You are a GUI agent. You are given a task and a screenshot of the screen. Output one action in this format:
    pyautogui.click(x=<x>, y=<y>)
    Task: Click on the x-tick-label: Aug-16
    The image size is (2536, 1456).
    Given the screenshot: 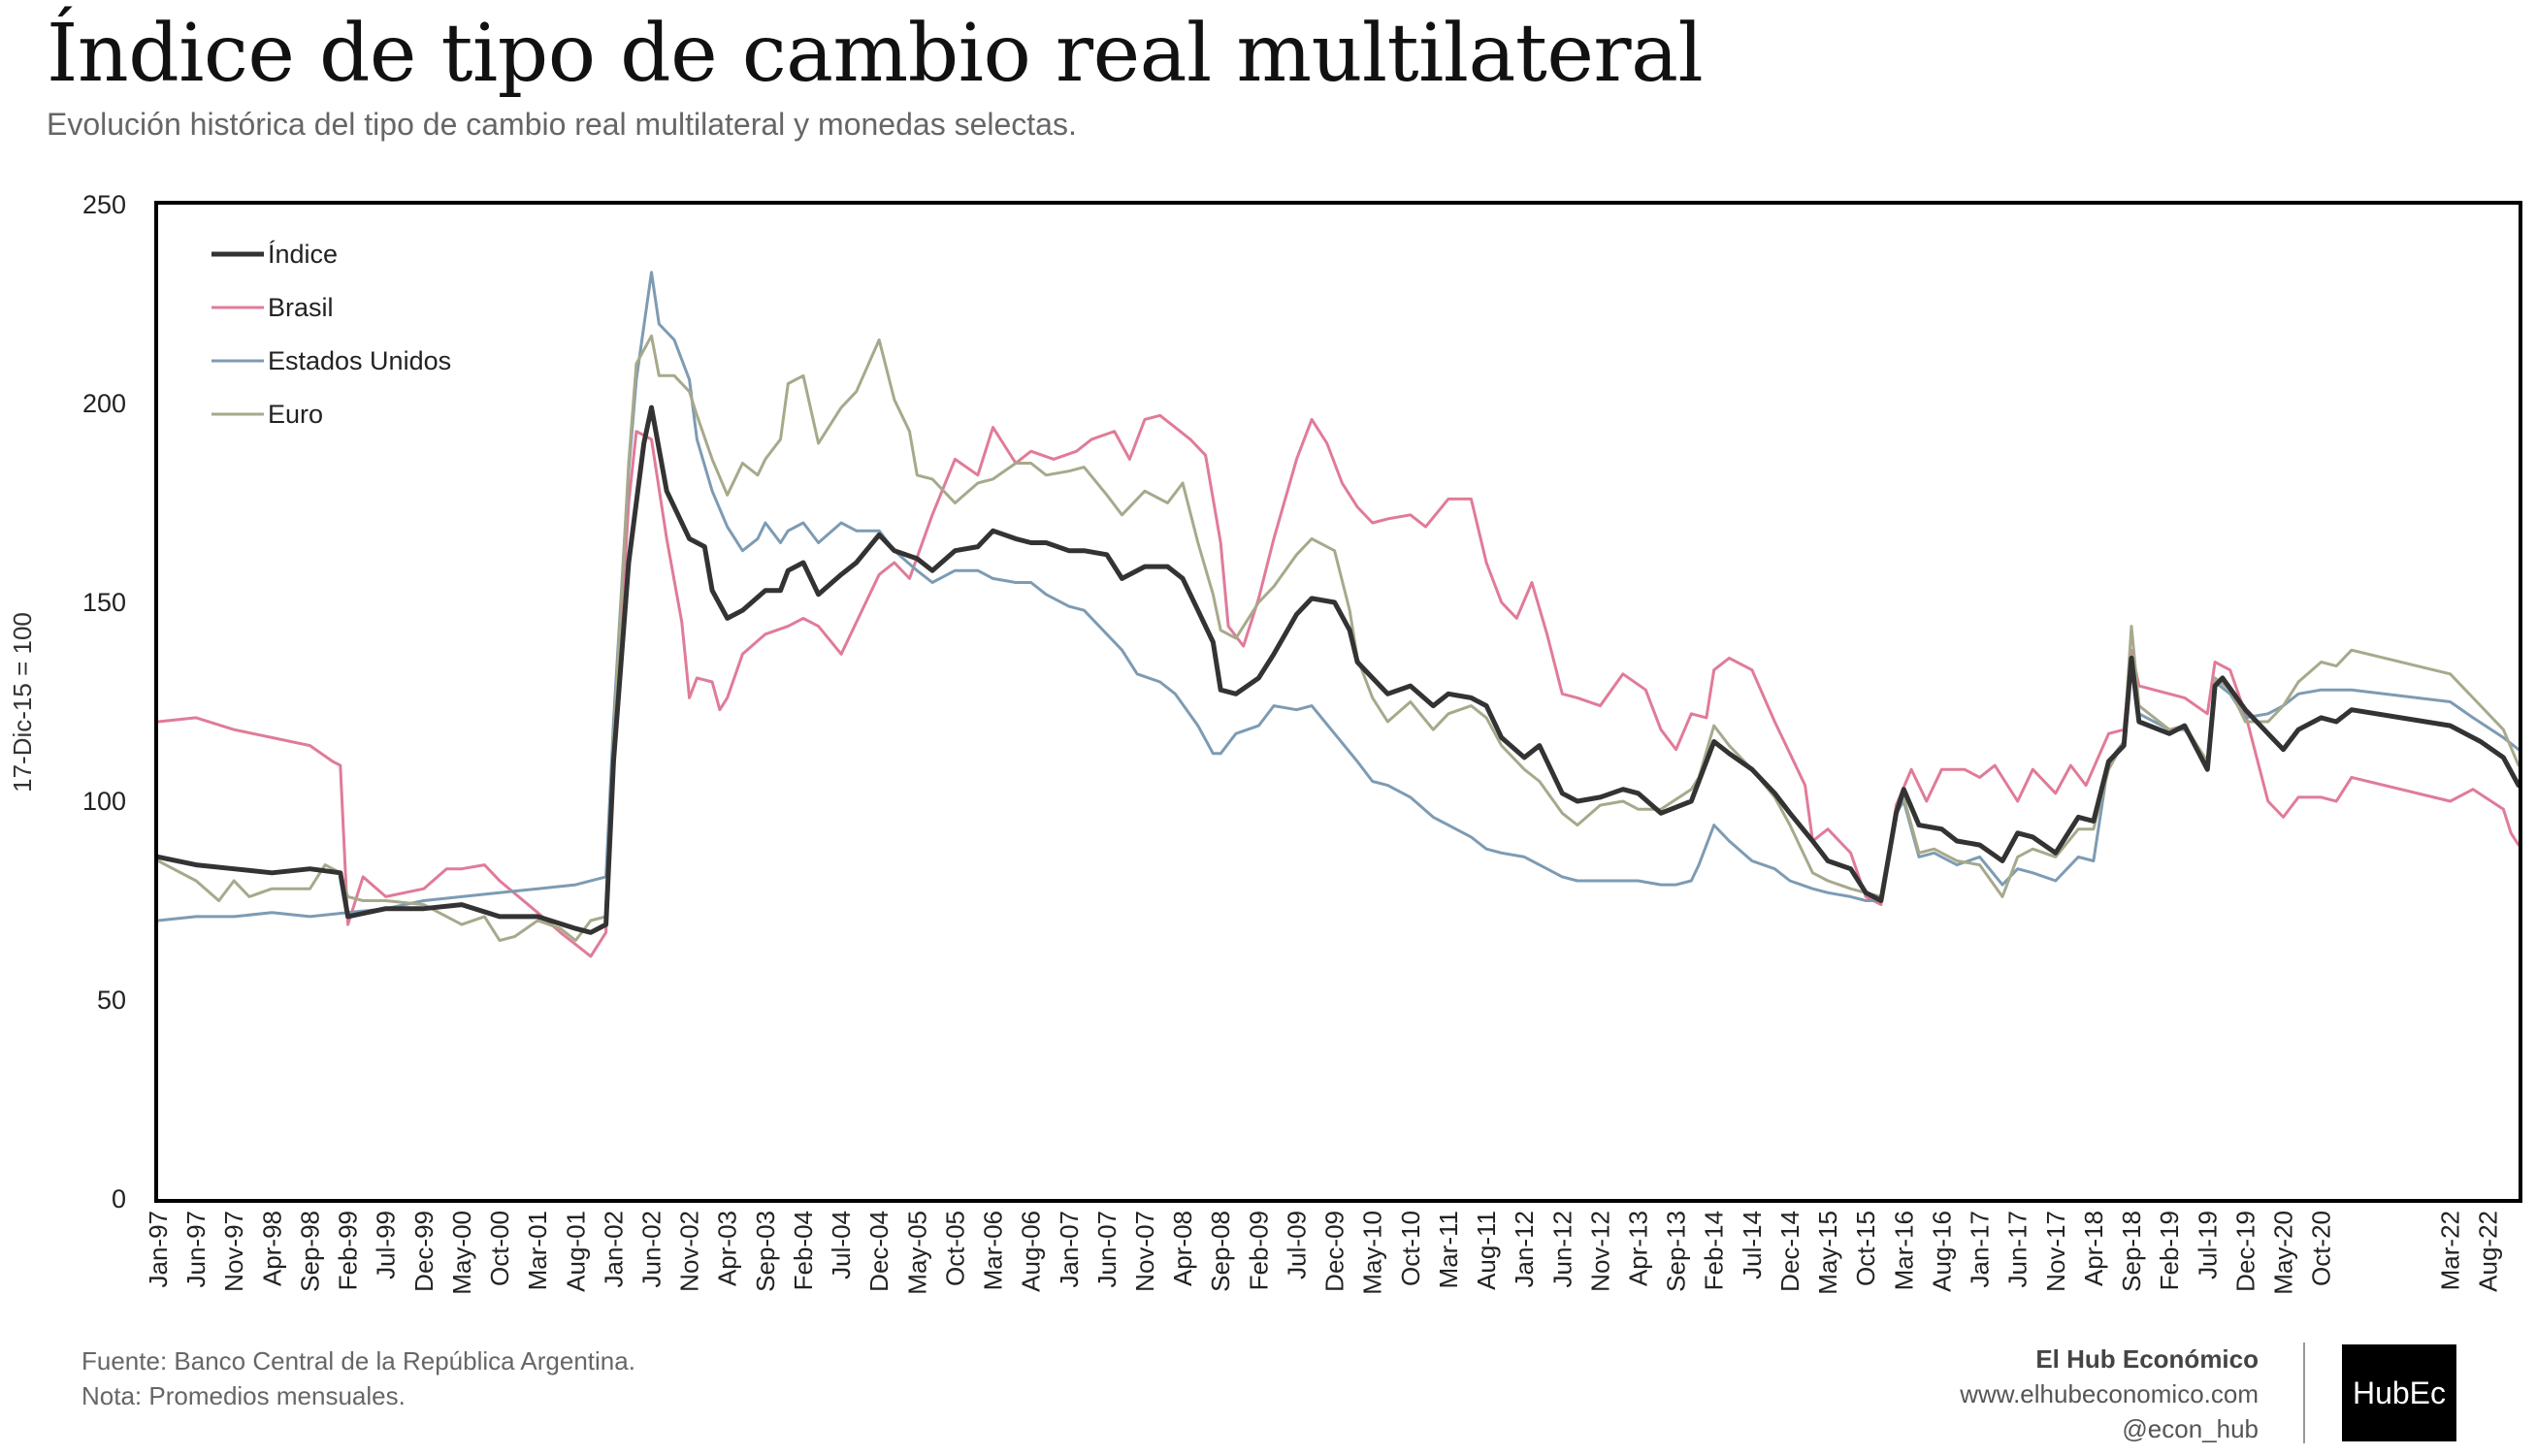 What is the action you would take?
    pyautogui.click(x=1941, y=1251)
    